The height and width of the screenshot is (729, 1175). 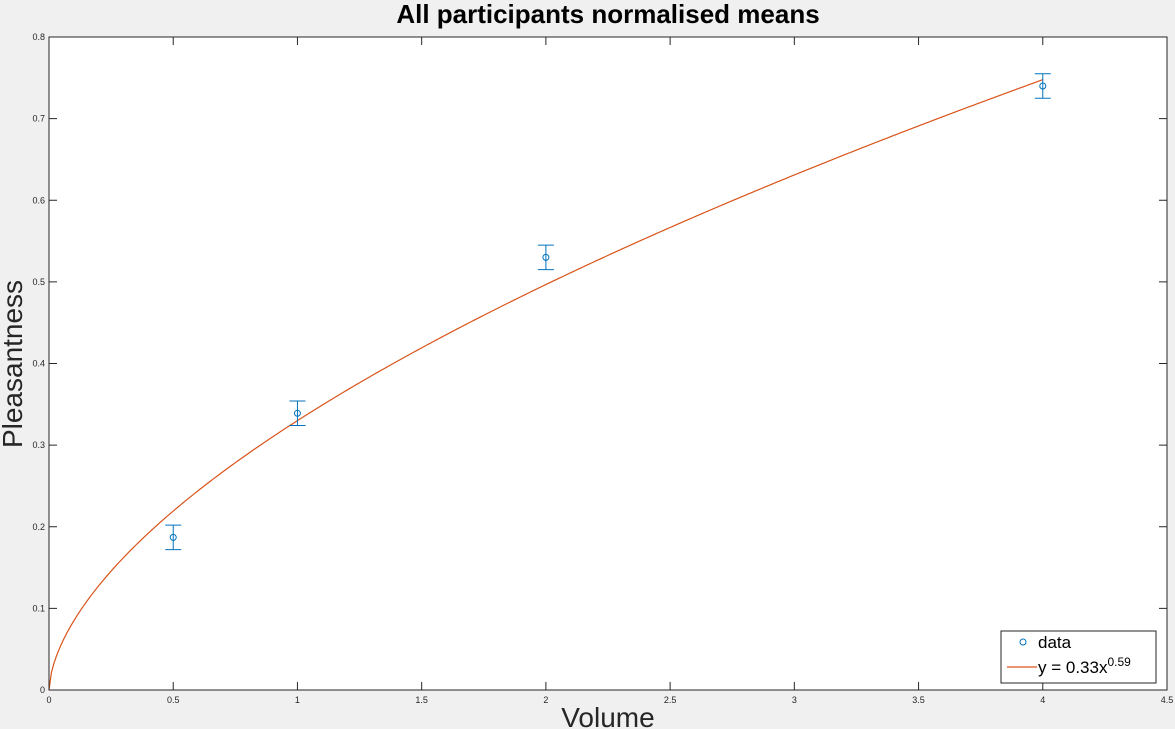 I want to click on x-axis-label: Volume, so click(x=607, y=715).